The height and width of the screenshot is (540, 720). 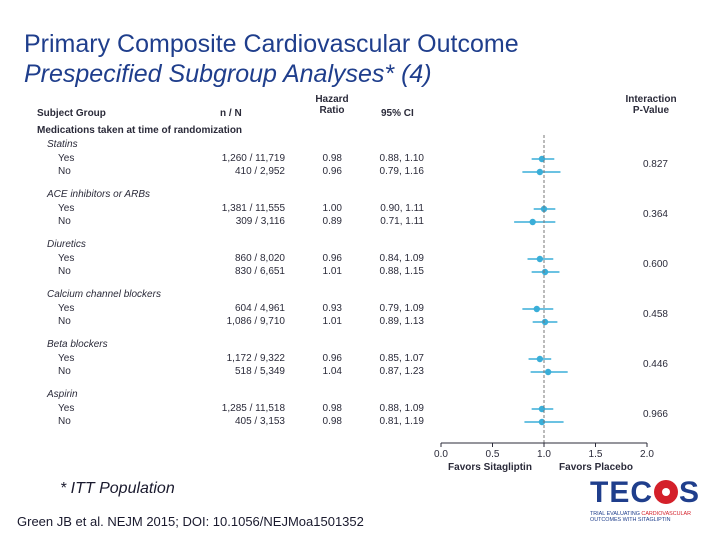 I want to click on logo-sub-line1a: TRIAL EVALUATING, so click(x=616, y=514).